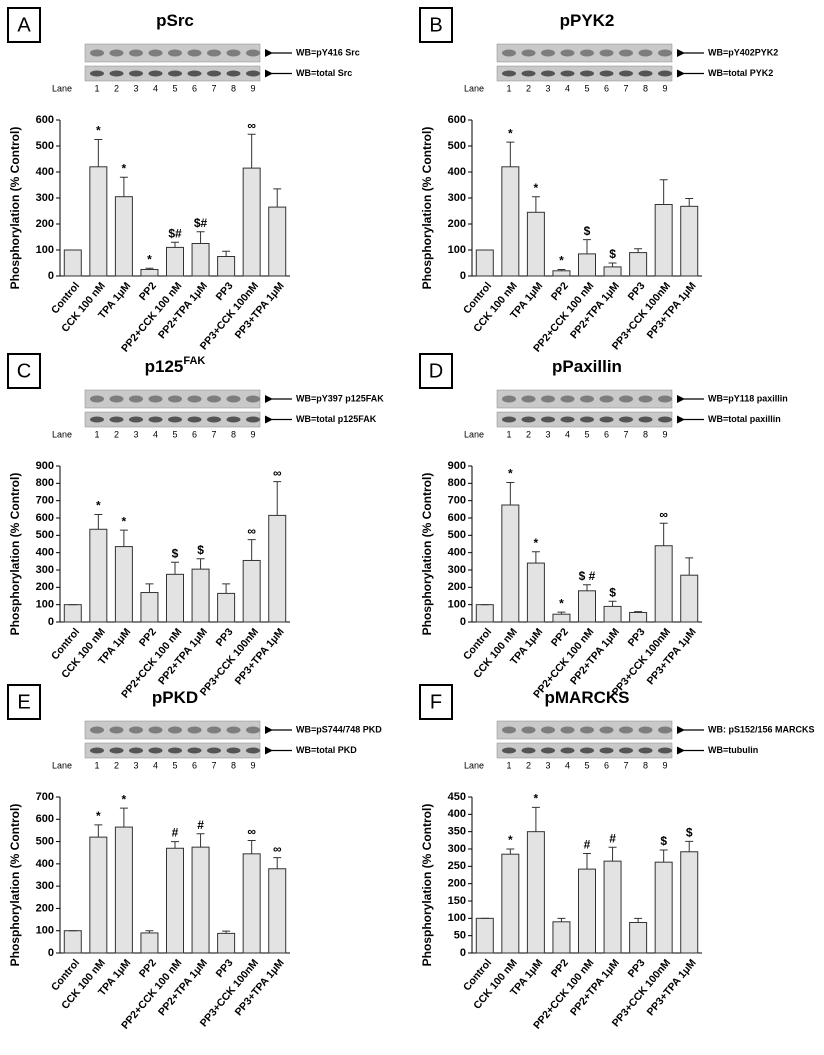  I want to click on blot-label: WB=total p125FAK, so click(336, 419).